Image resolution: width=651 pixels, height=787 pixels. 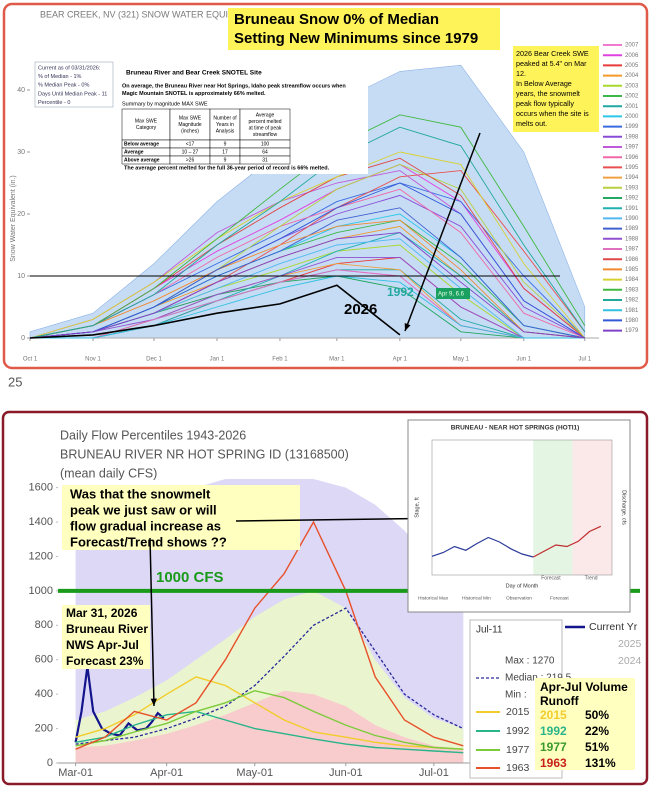 What do you see at coordinates (265, 115) in the screenshot?
I see `table-header: Average` at bounding box center [265, 115].